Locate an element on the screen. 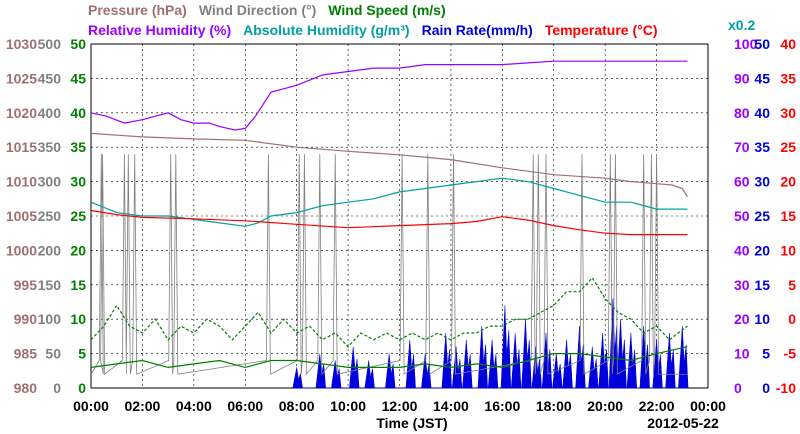 The image size is (800, 434). tick-label-time: 04:00 is located at coordinates (194, 406).